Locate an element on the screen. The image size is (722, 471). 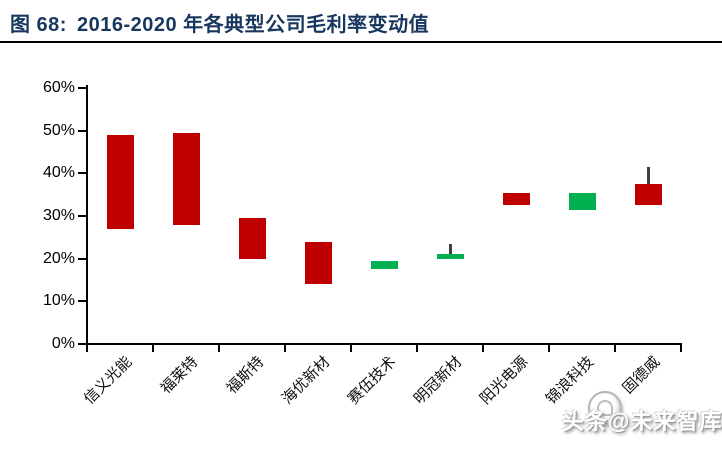
watermark: 头条@未来智库 is located at coordinates (642, 412).